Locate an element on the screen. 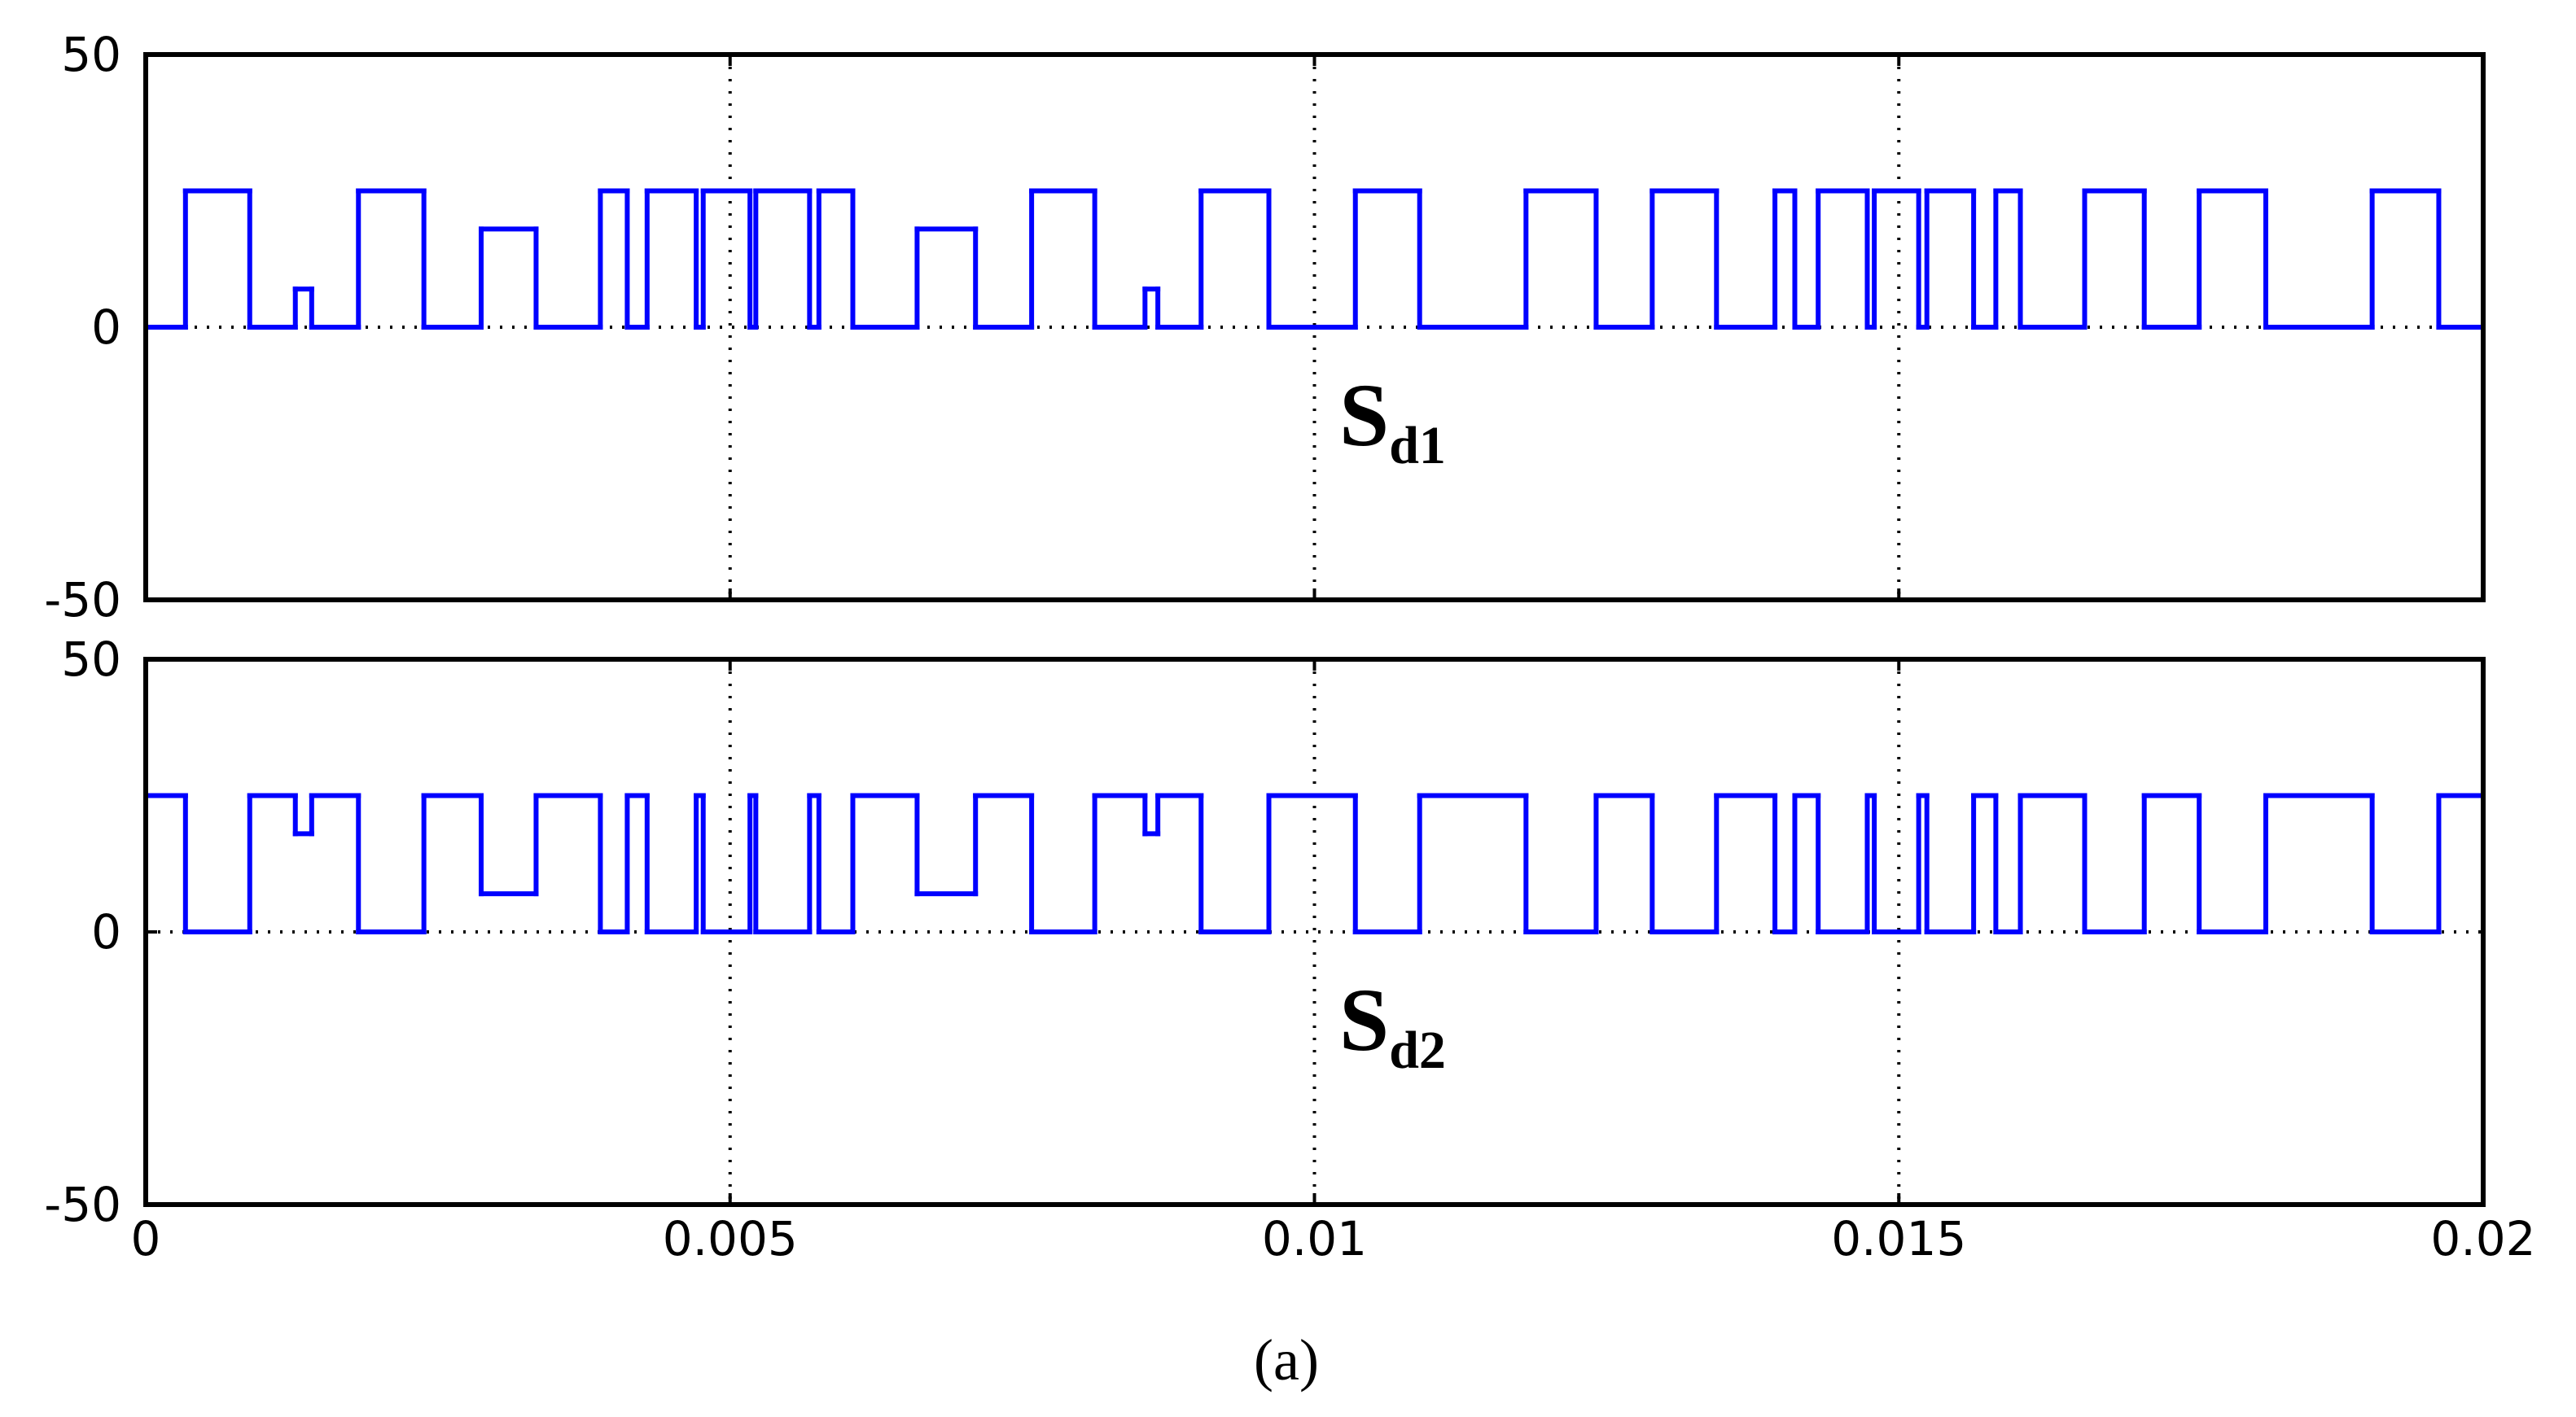  annotation: Sd2 is located at coordinates (1392, 1025).